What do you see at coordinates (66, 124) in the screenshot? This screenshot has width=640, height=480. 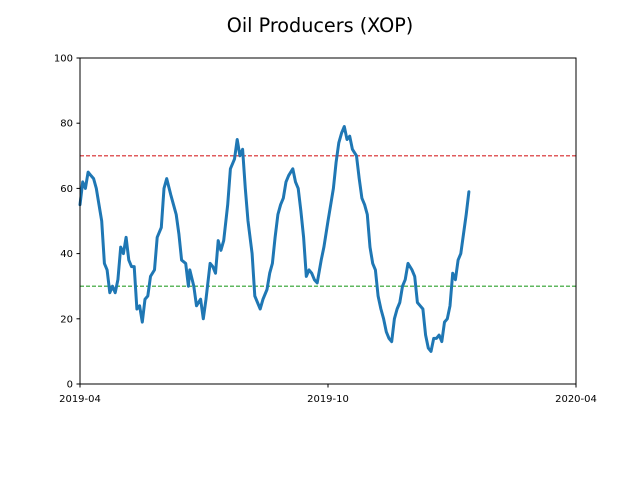 I see `y-tick-label-80: 80` at bounding box center [66, 124].